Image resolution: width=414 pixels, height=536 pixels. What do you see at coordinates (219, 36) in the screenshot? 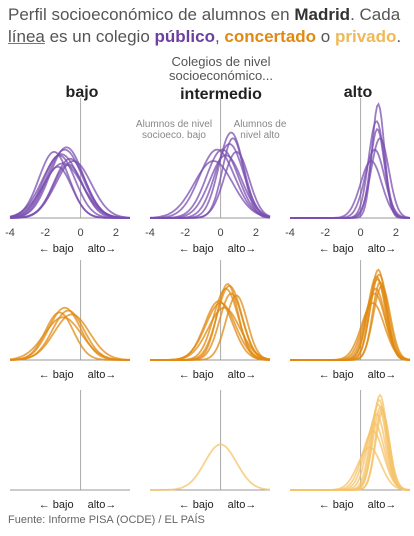
I see `title-sep-1: ,` at bounding box center [219, 36].